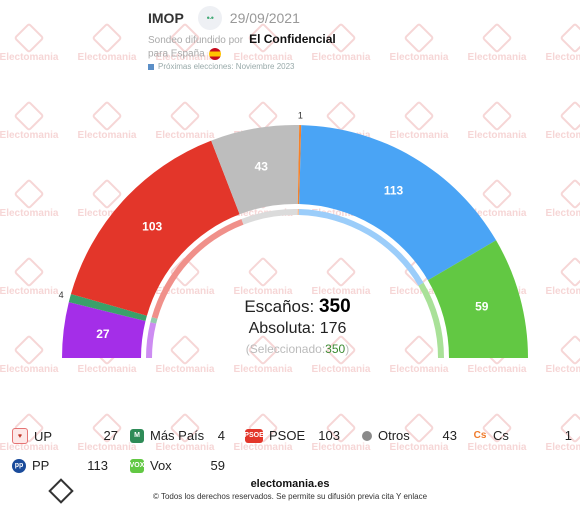 Image resolution: width=580 pixels, height=509 pixels. What do you see at coordinates (30, 465) in the screenshot?
I see `legend-item-pp: pp PP` at bounding box center [30, 465].